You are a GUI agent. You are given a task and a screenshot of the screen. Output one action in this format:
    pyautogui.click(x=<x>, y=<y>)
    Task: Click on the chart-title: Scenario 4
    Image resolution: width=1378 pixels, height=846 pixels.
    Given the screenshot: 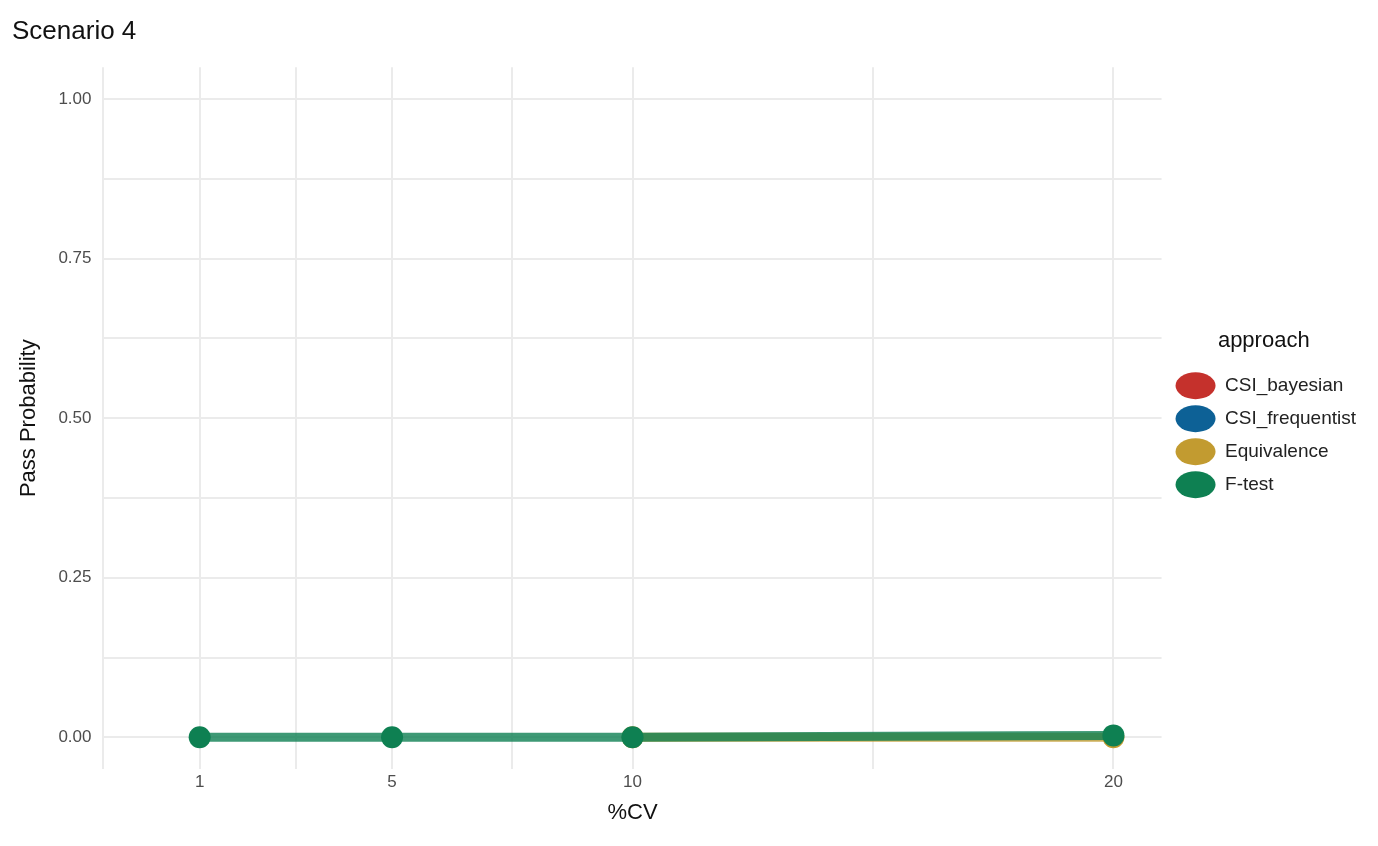 What is the action you would take?
    pyautogui.click(x=74, y=29)
    